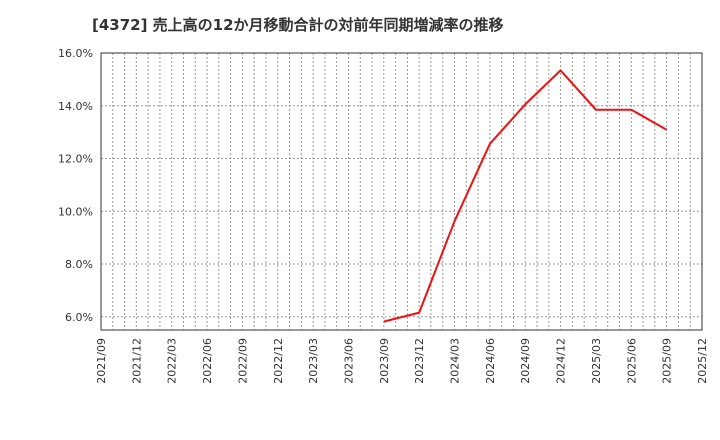  Describe the element at coordinates (702, 361) in the screenshot. I see `x-tick-label: 2025/12` at that location.